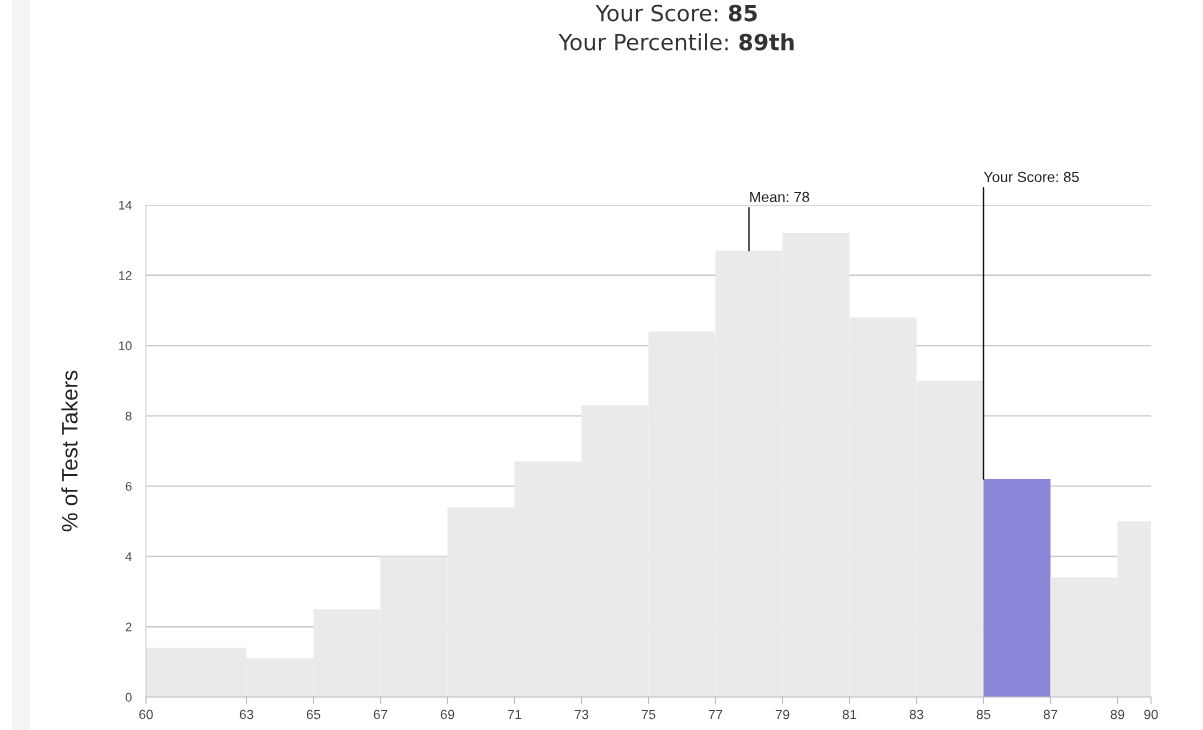  Describe the element at coordinates (916, 714) in the screenshot. I see `x-tick-label: 83` at that location.